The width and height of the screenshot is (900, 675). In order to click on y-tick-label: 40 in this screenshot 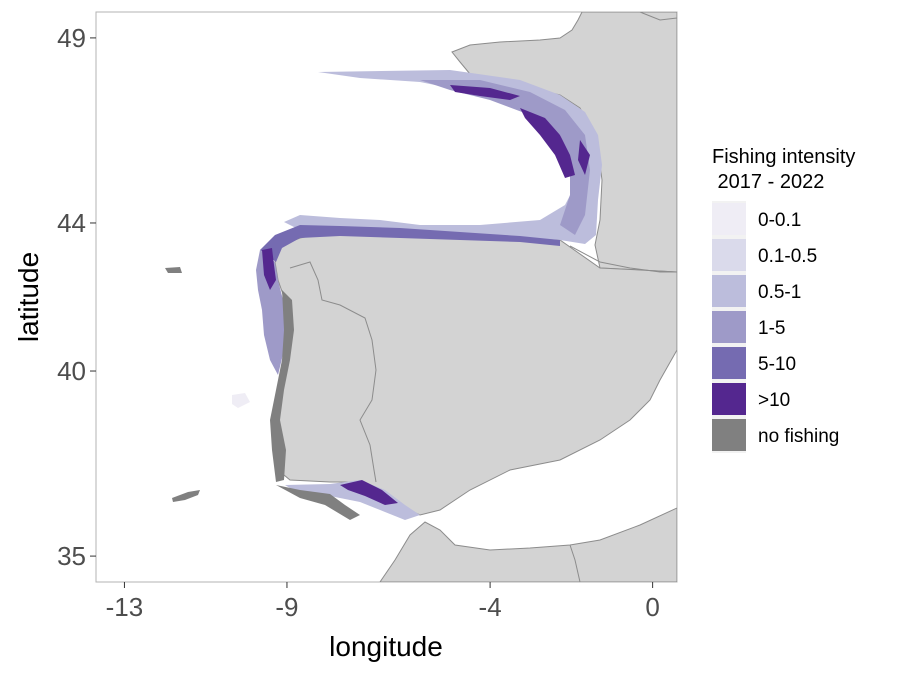, I will do `click(71, 371)`.